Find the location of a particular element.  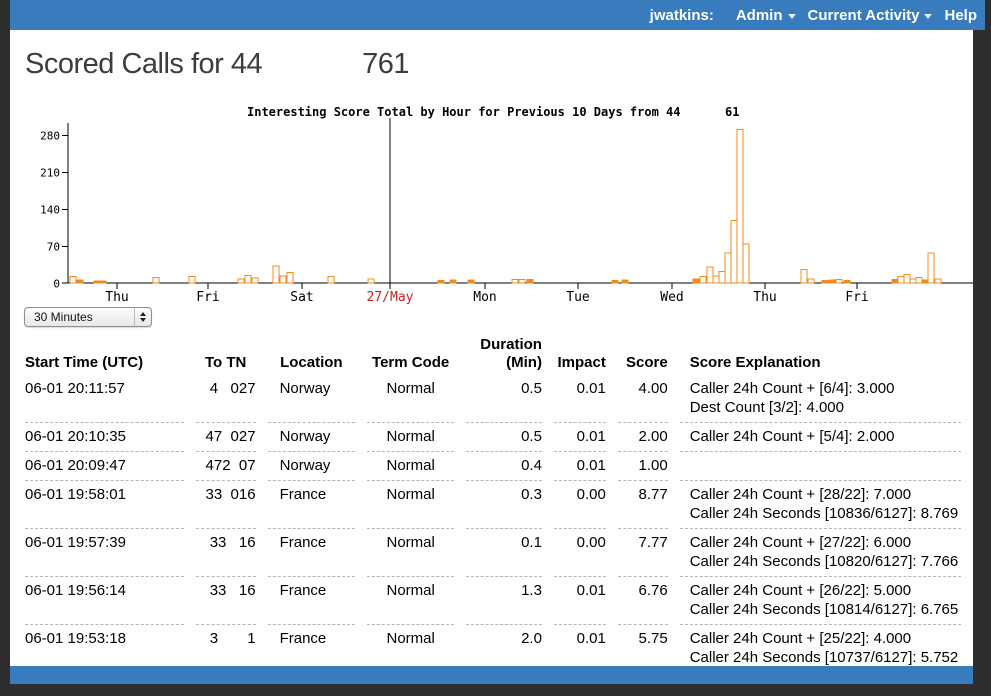

x-tick-label: Fri is located at coordinates (207, 297).